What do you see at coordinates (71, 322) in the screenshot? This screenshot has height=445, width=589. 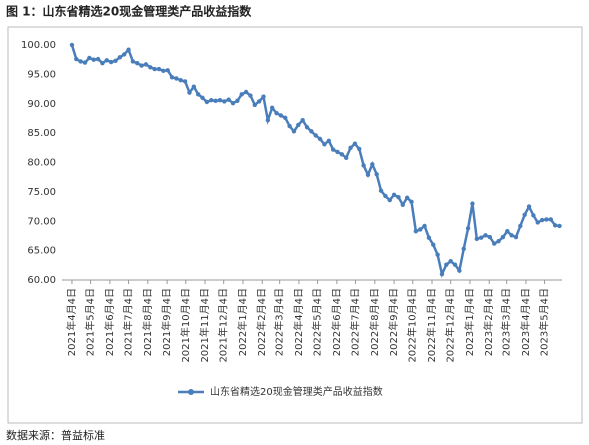 I see `x-tick-label: 2021年4月4日` at bounding box center [71, 322].